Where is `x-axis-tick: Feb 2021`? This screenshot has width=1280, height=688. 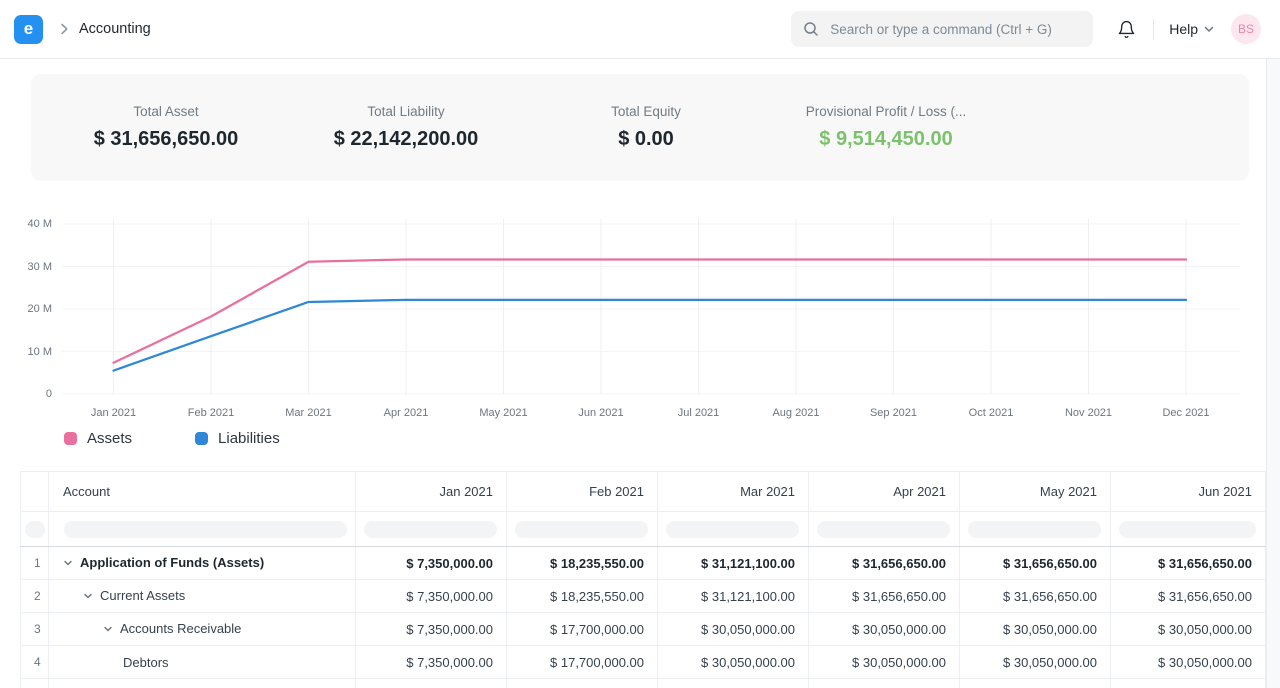
x-axis-tick: Feb 2021 is located at coordinates (211, 413).